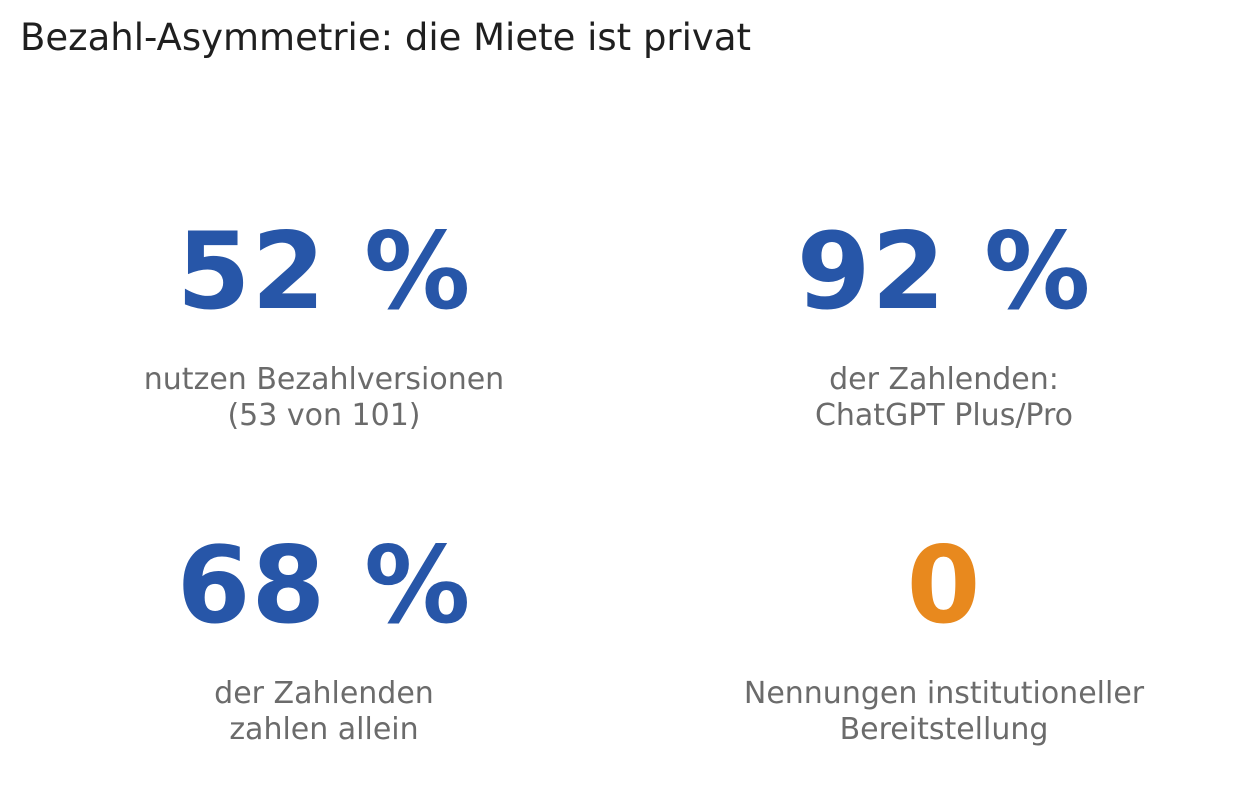 This screenshot has height=785, width=1255. I want to click on stat-label-line: (53 von 101), so click(324, 415).